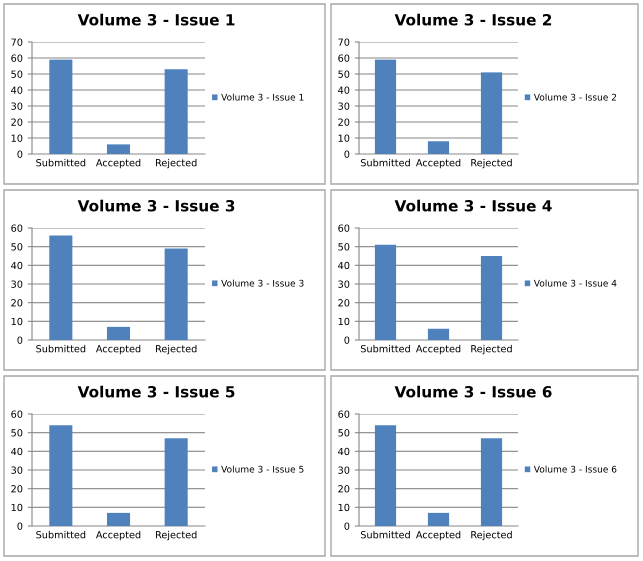  I want to click on legend-label: Volume 3 - Issue 2, so click(575, 97).